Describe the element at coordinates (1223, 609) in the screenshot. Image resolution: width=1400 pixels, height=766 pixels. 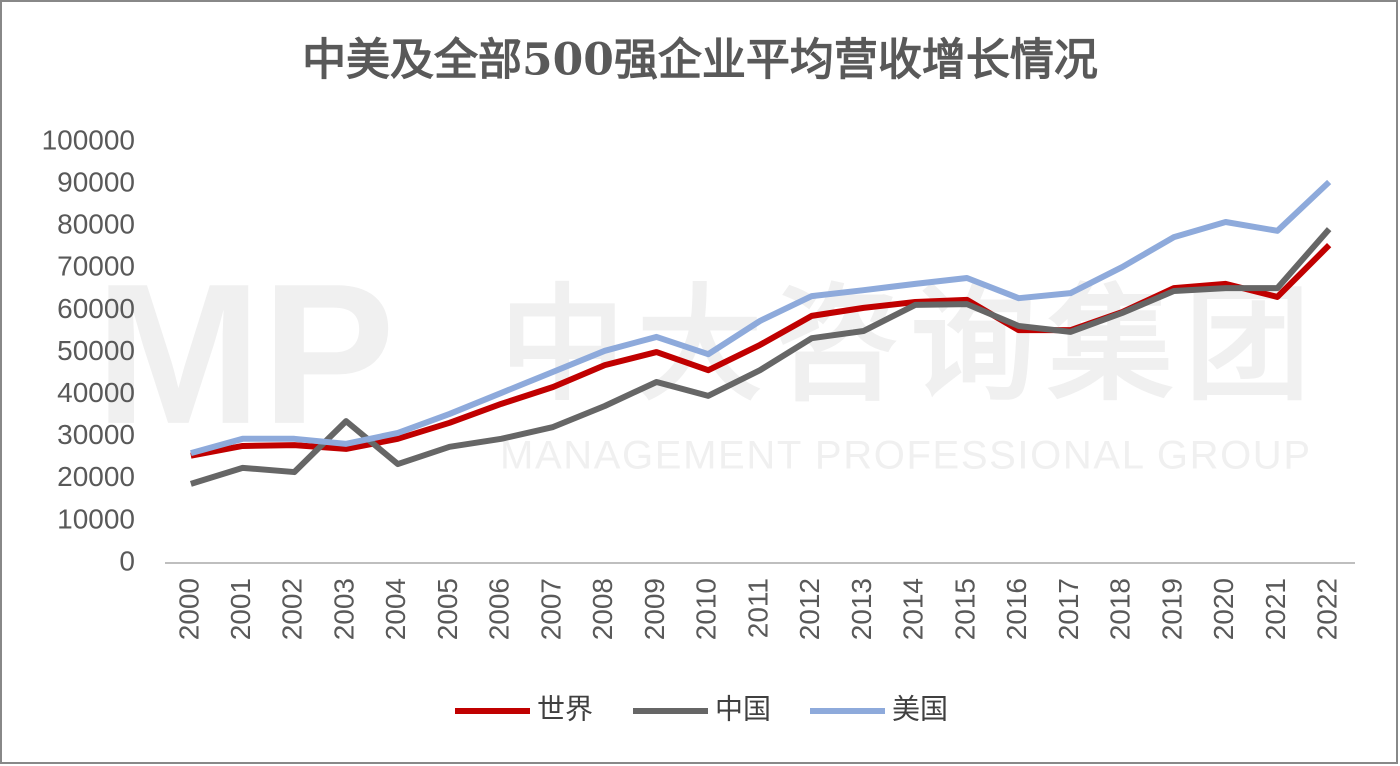
I see `x-tick-label: 2020` at that location.